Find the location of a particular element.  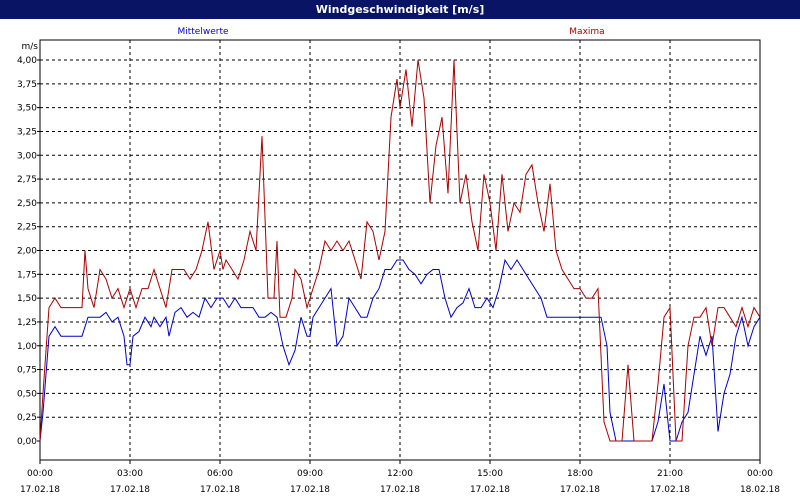

y-tick-label: 1,75 is located at coordinates (27, 275).